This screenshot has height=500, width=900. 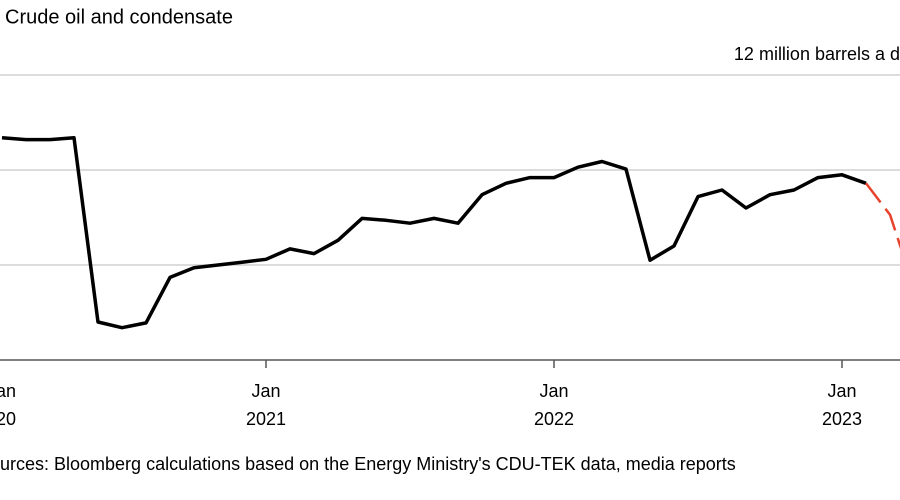 What do you see at coordinates (817, 54) in the screenshot?
I see `y-tick-label: 12 million barrels a d` at bounding box center [817, 54].